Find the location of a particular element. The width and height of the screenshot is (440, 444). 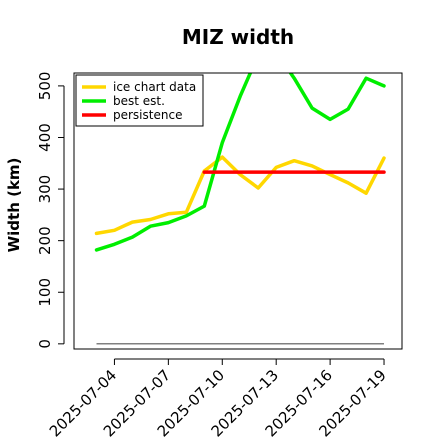

y-tick-label-4: 400 is located at coordinates (45, 137).